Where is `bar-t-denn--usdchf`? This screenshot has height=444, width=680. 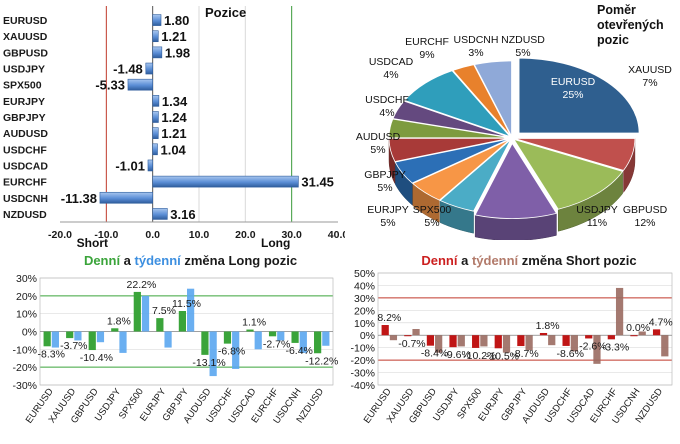 bar-t-denn--usdchf is located at coordinates (574, 343).